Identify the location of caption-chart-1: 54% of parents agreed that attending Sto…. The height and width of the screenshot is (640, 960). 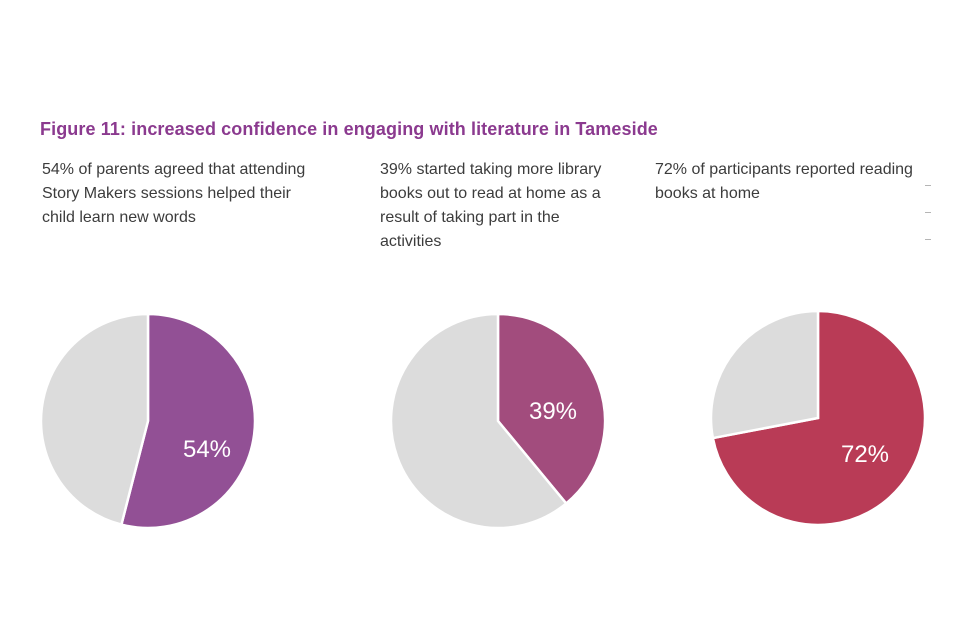
(174, 193).